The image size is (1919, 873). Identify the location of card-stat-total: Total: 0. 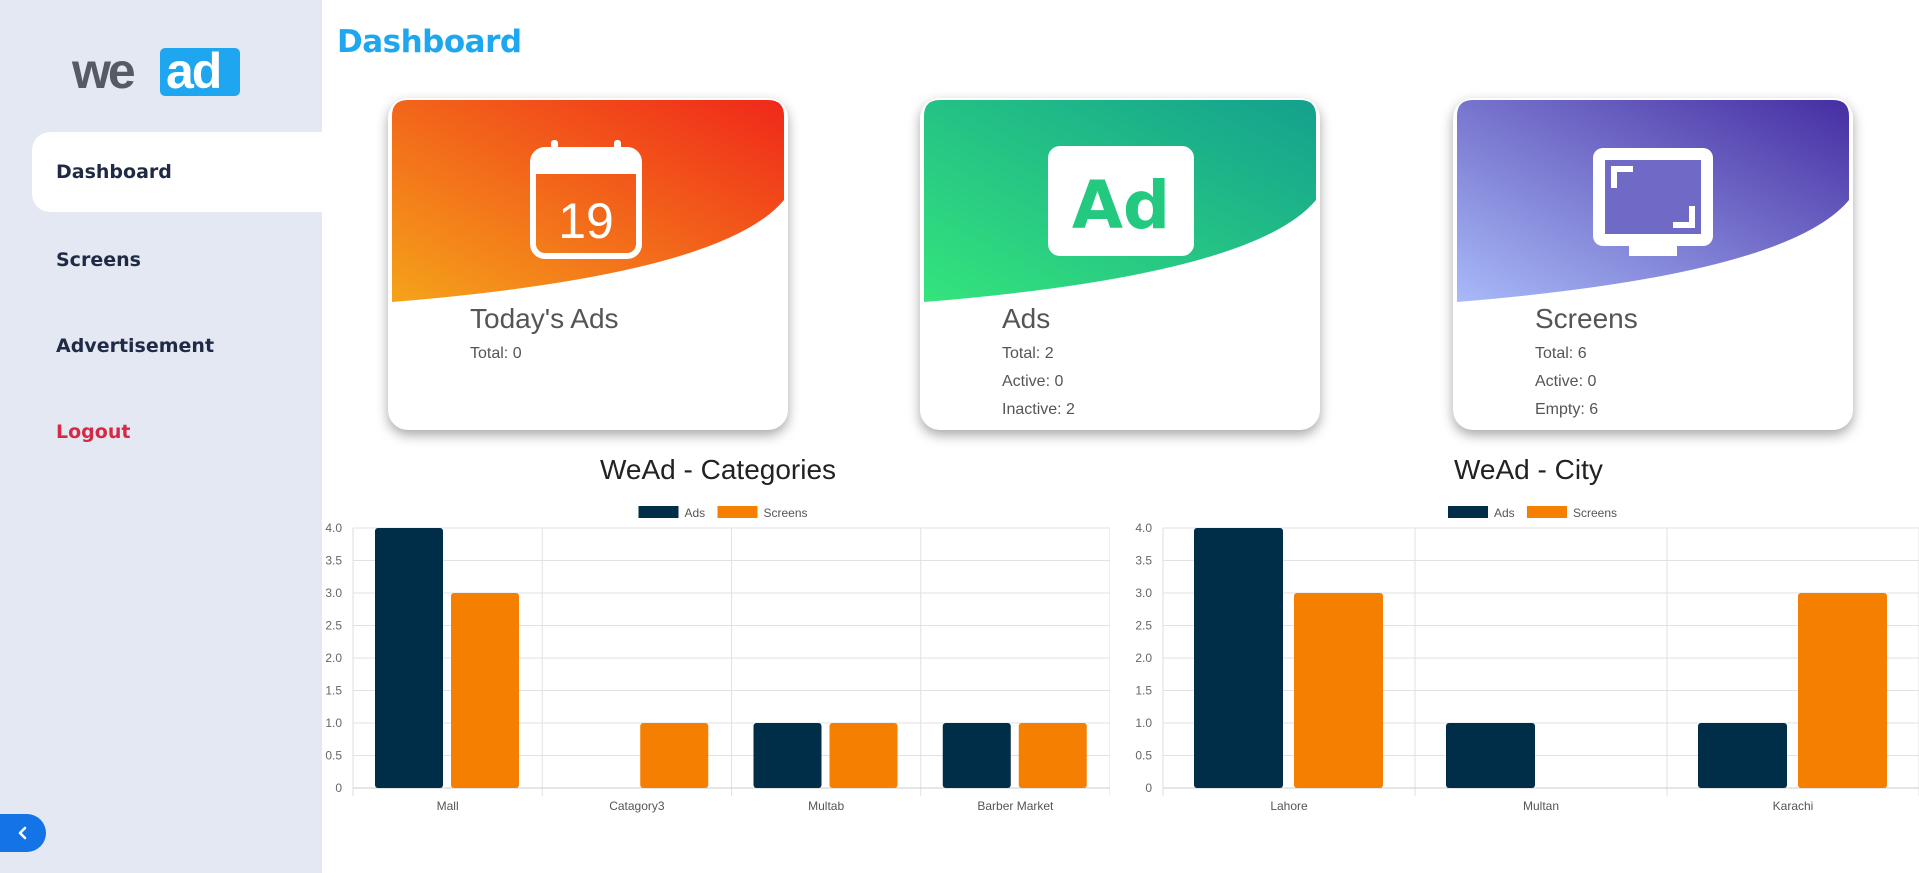
(496, 353).